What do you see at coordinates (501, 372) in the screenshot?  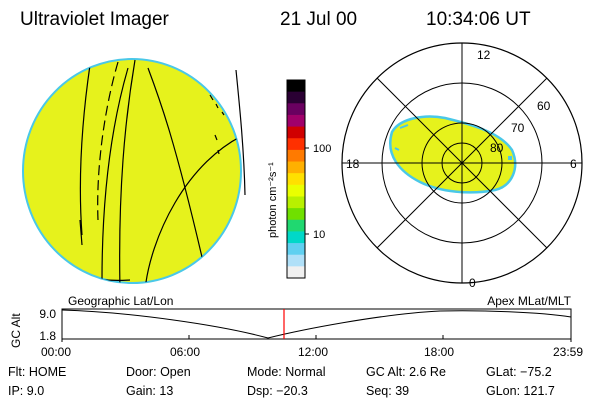 I see `status-key: GLat:` at bounding box center [501, 372].